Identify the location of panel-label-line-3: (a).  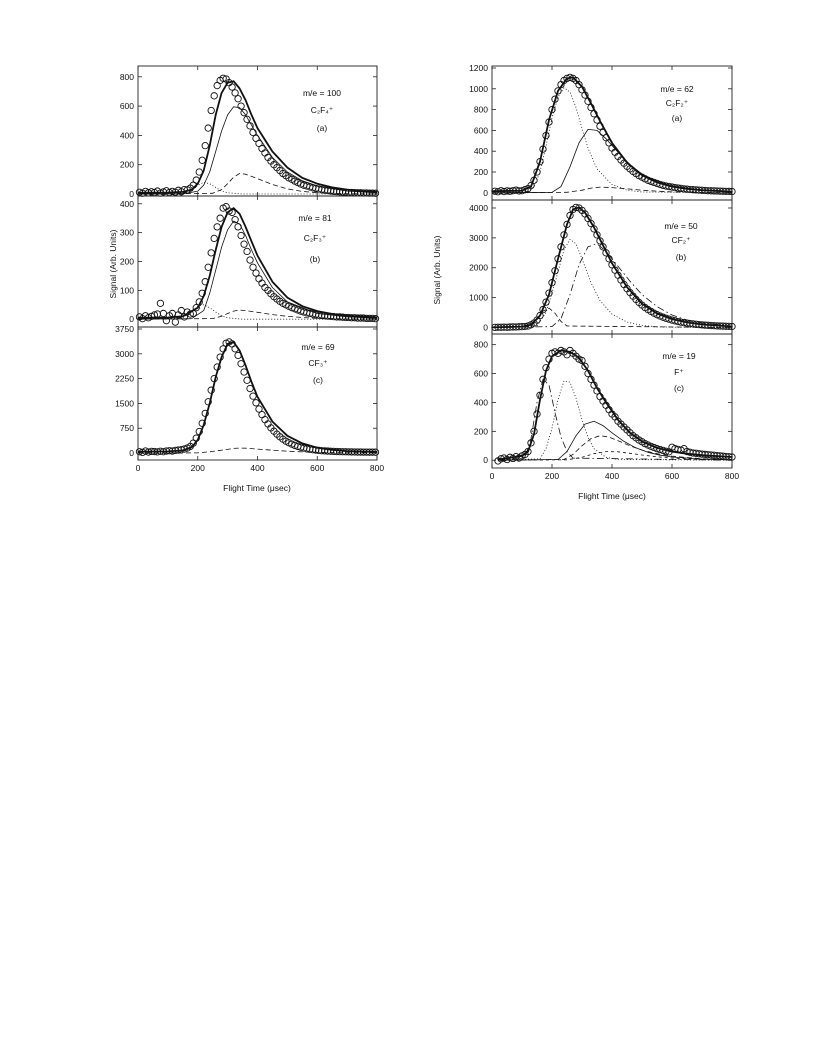
(677, 118).